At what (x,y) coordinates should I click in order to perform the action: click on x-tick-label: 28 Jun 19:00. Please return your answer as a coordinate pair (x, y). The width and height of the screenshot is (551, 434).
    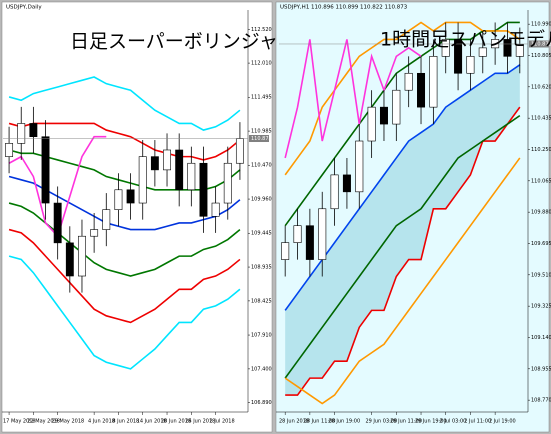
    Looking at the image, I should click on (344, 422).